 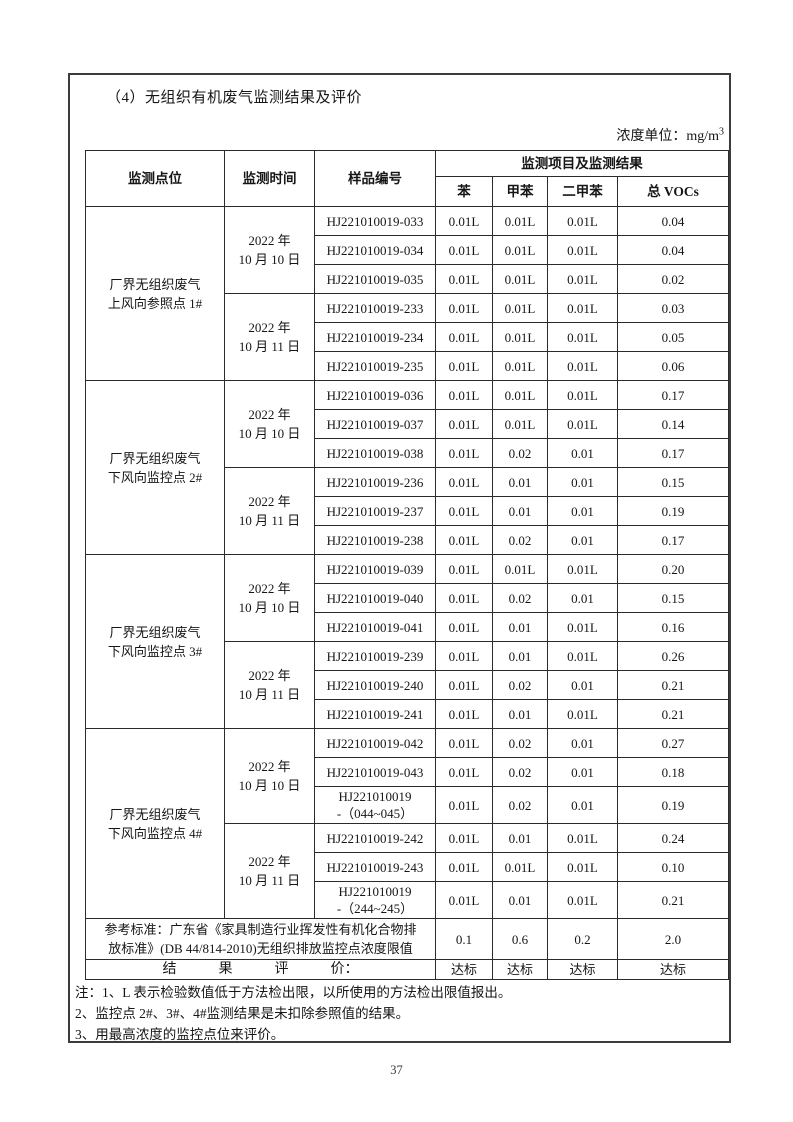 I want to click on item-header-vocs: 总 VOCs, so click(x=673, y=191).